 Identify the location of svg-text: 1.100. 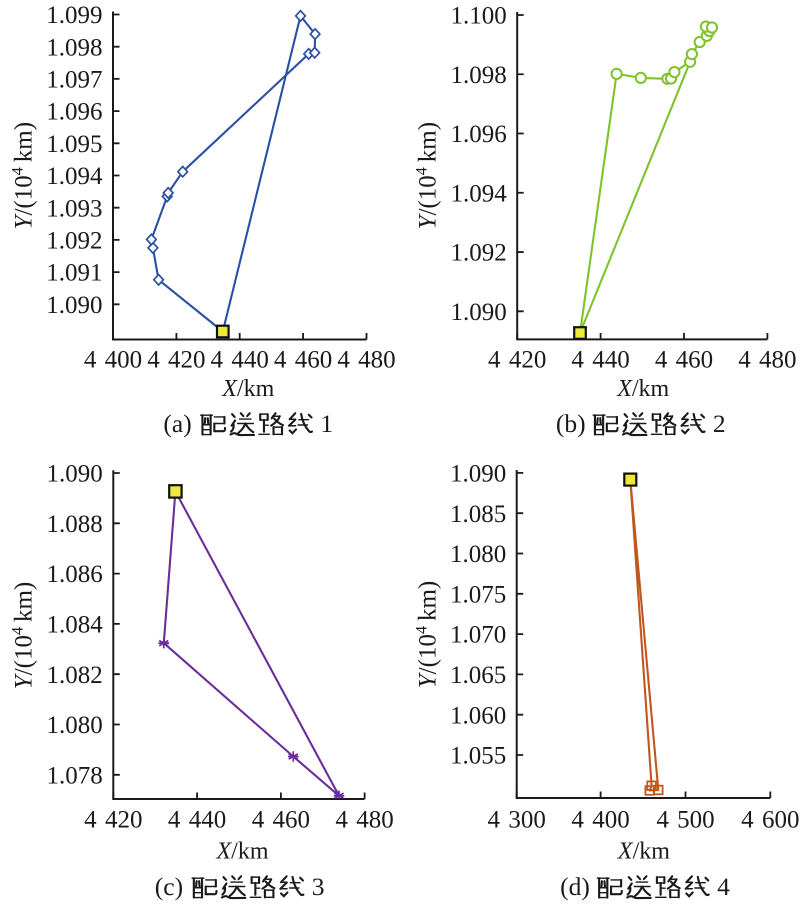
(478, 16).